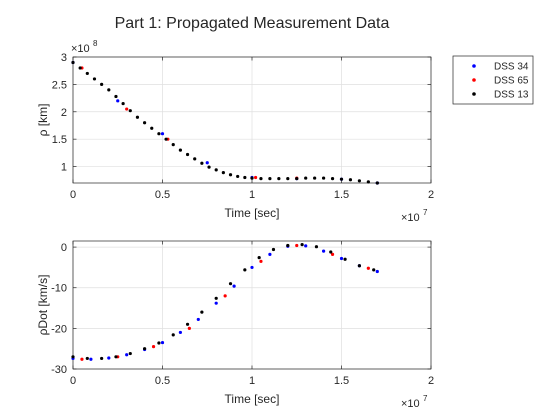  What do you see at coordinates (511, 67) in the screenshot?
I see `legend-label-dss-34: DSS 34` at bounding box center [511, 67].